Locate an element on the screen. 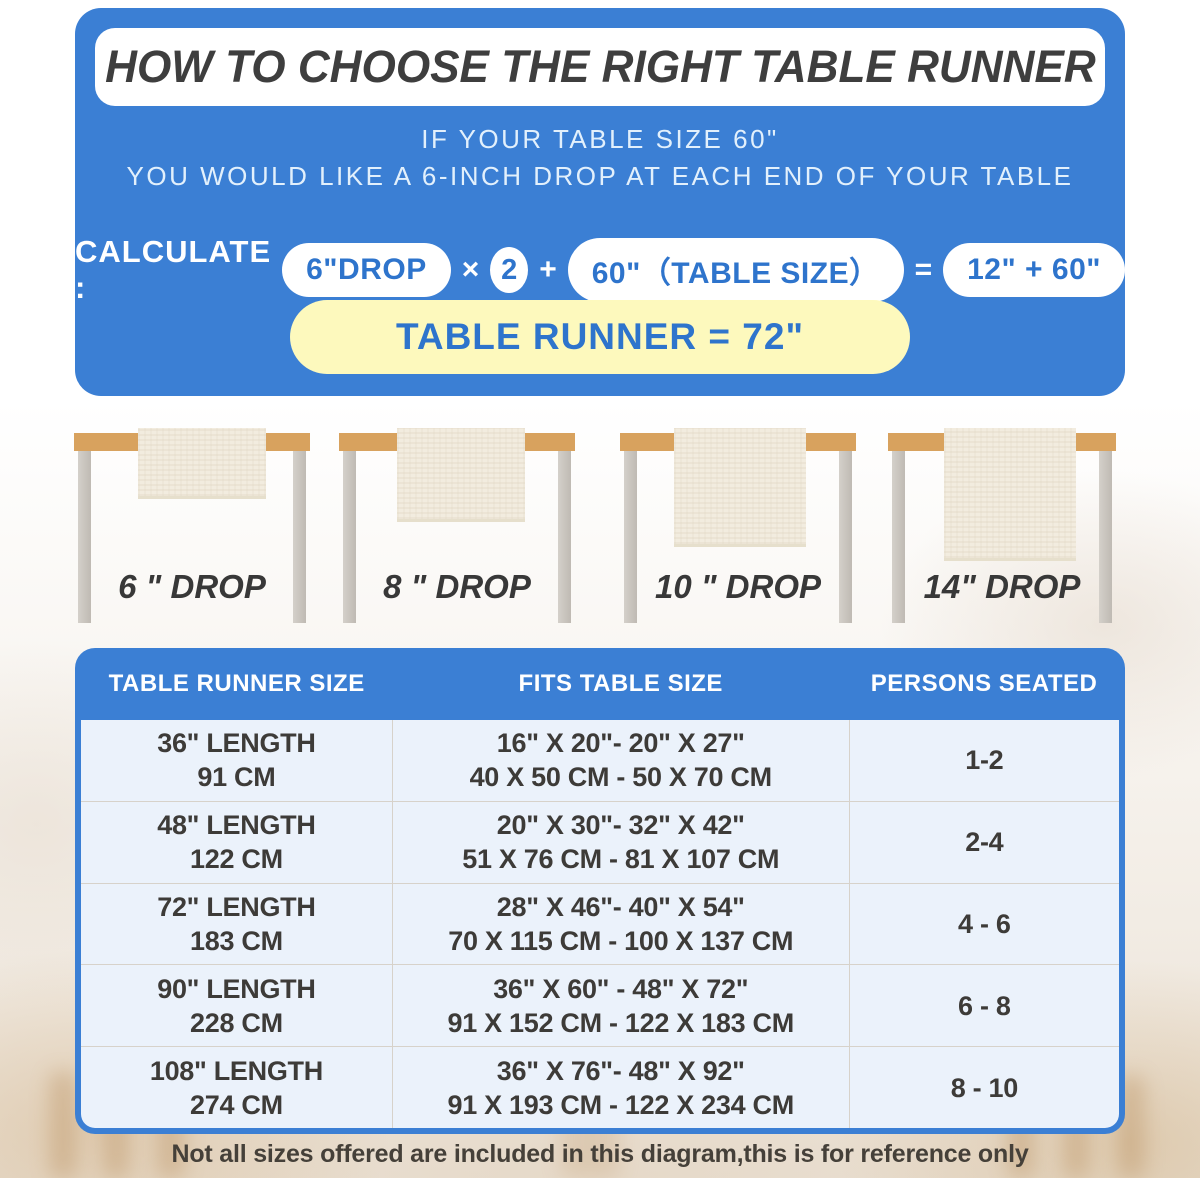  equals-sign: = is located at coordinates (923, 269).